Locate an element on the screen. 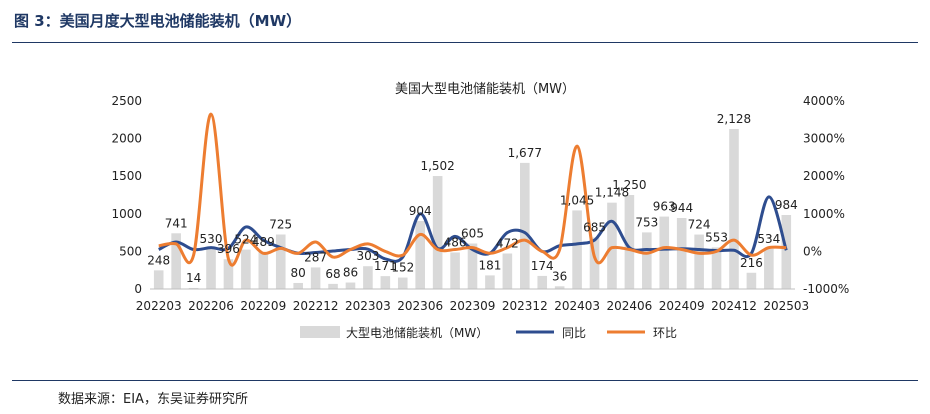  bar-data-label: 14 is located at coordinates (193, 278).